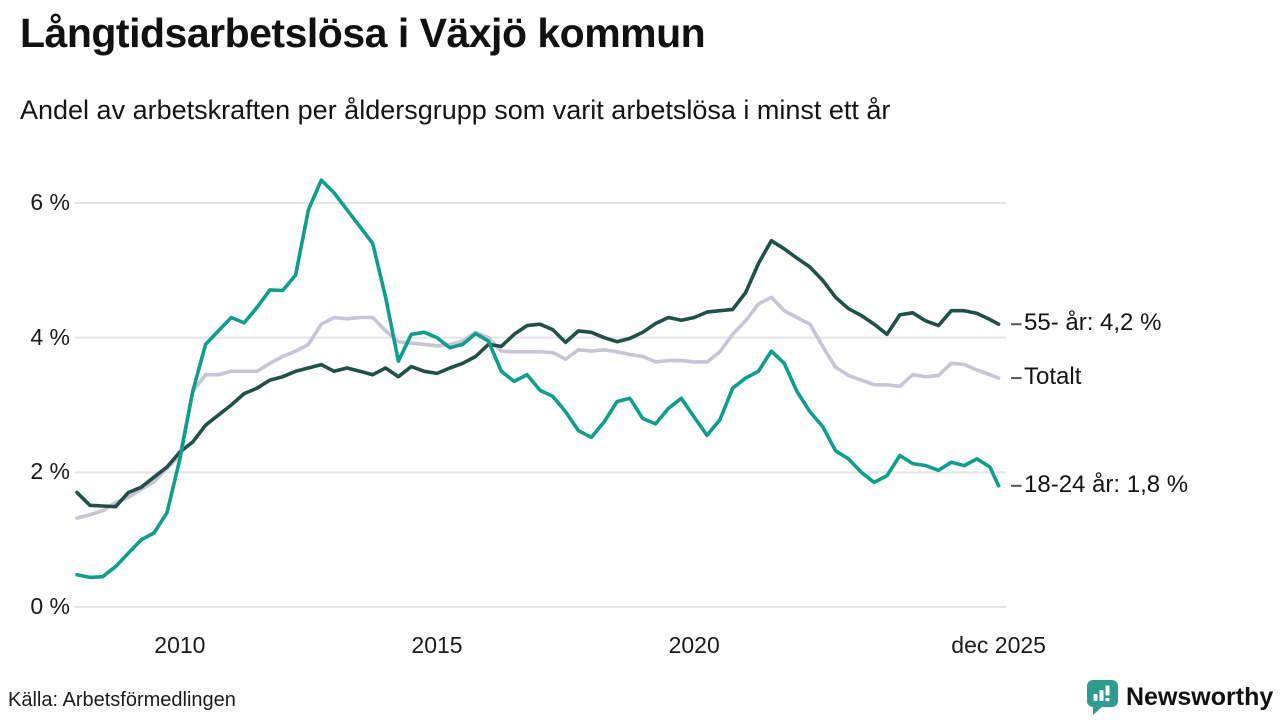 Image resolution: width=1280 pixels, height=720 pixels. I want to click on series-label-totalt: Totalt, so click(1053, 377).